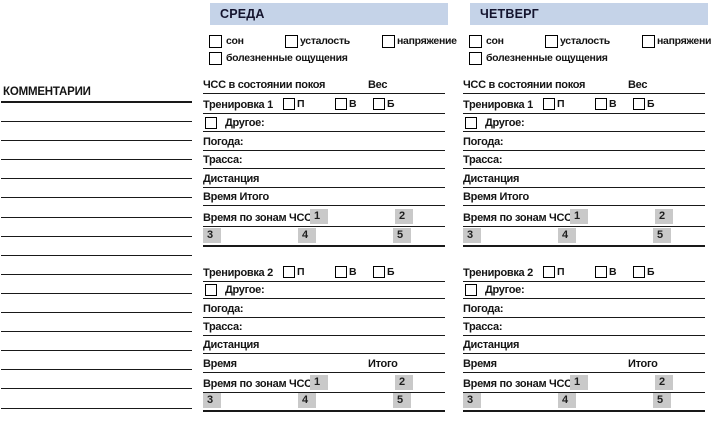 The image size is (711, 424). I want to click on rest-hr-weight-row: ЧСС в состоянии покоя Вес, so click(584, 86).